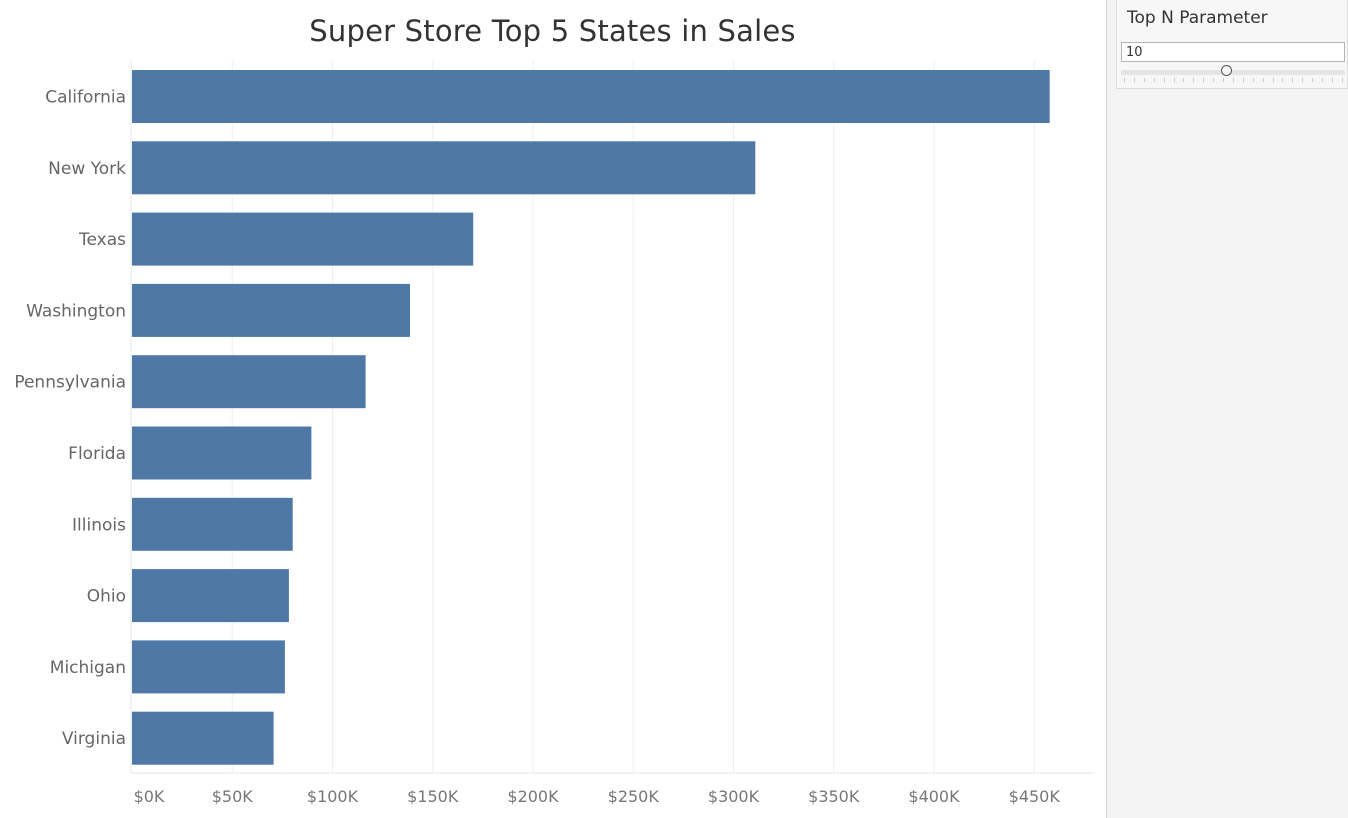 This screenshot has height=818, width=1348. I want to click on chart-title: Super Store Top 5 States in Sales, so click(552, 31).